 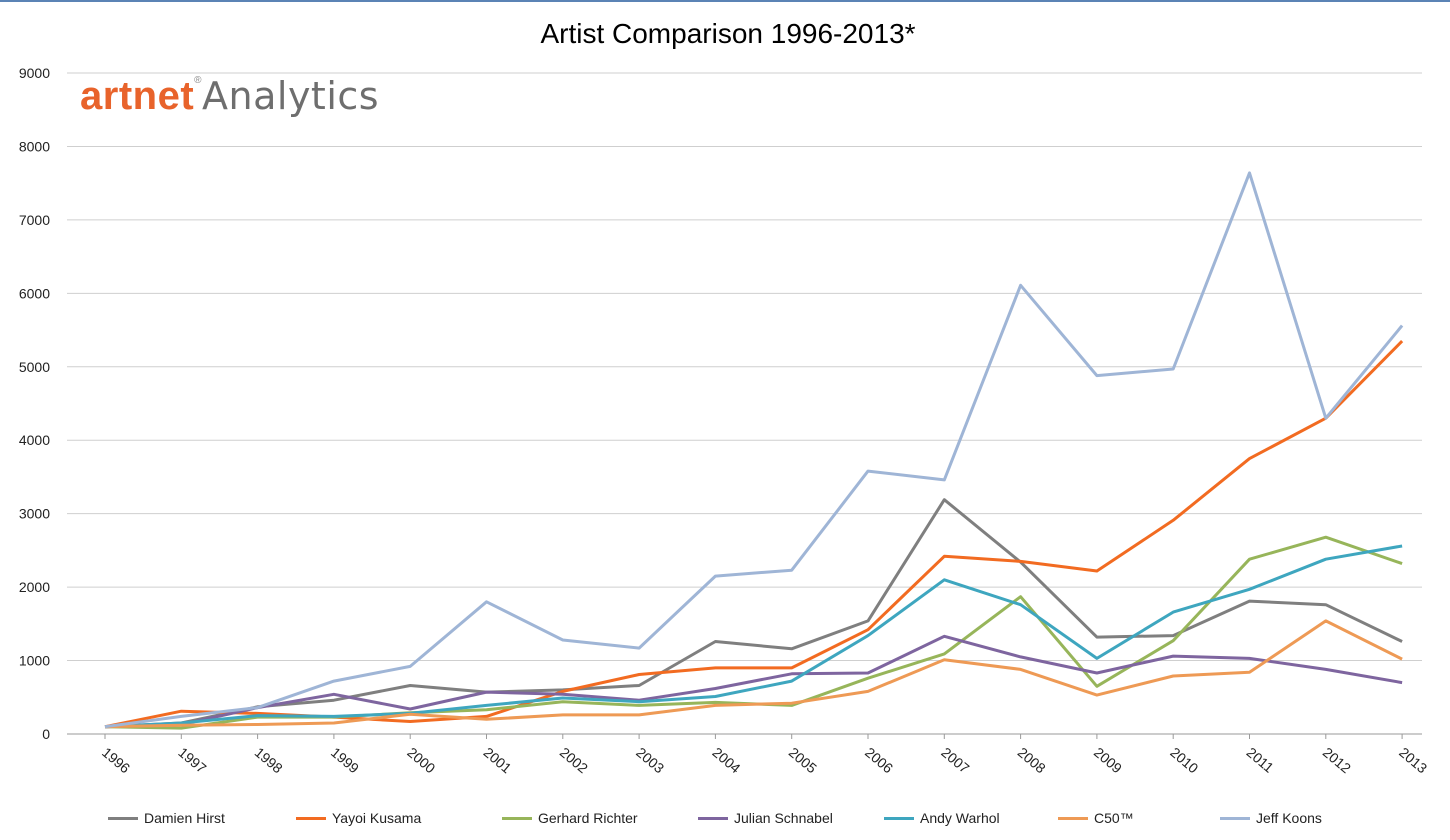 I want to click on x-tick-label: 1998, so click(x=269, y=760).